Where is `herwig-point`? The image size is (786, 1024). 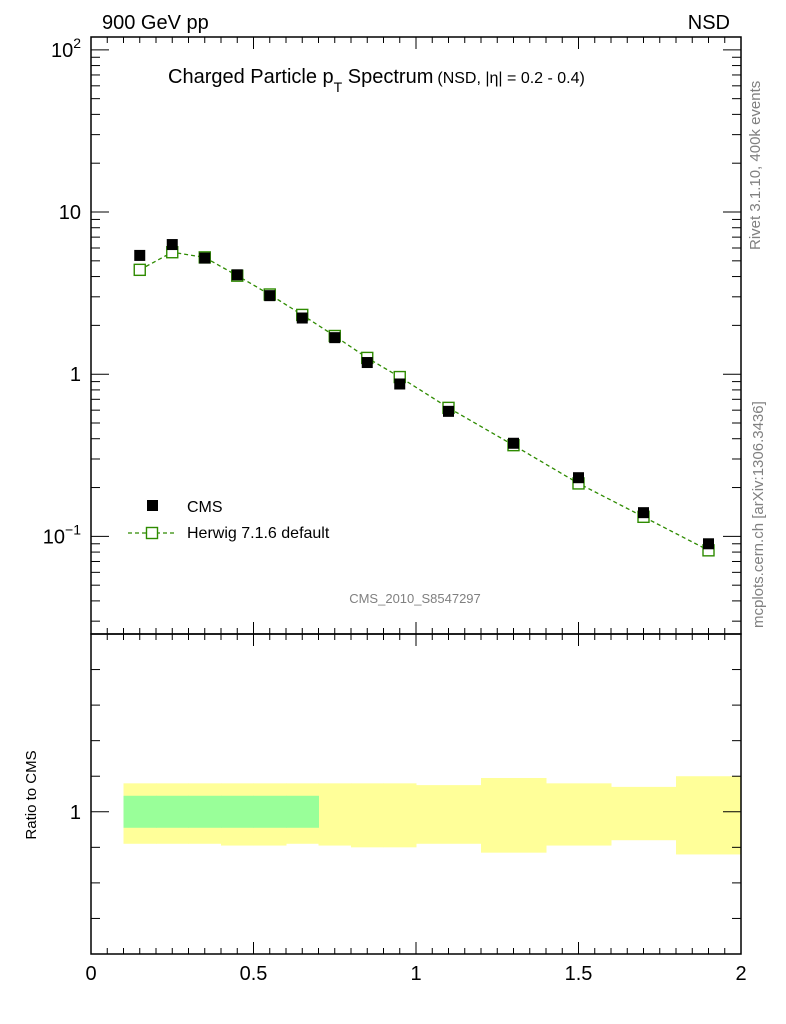
herwig-point is located at coordinates (139, 270).